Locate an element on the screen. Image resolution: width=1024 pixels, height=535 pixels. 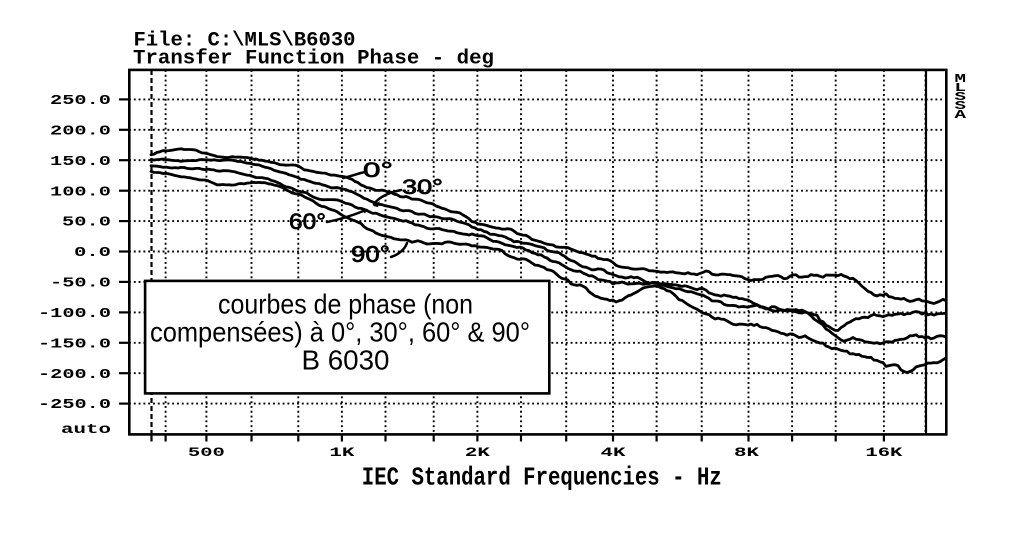
svg-text: 200.0 is located at coordinates (80, 131).